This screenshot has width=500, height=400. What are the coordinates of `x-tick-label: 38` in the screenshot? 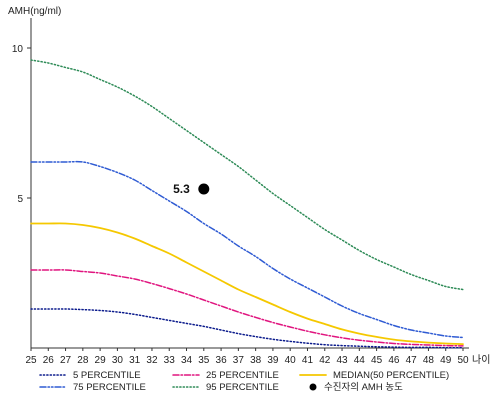 It's located at (256, 360).